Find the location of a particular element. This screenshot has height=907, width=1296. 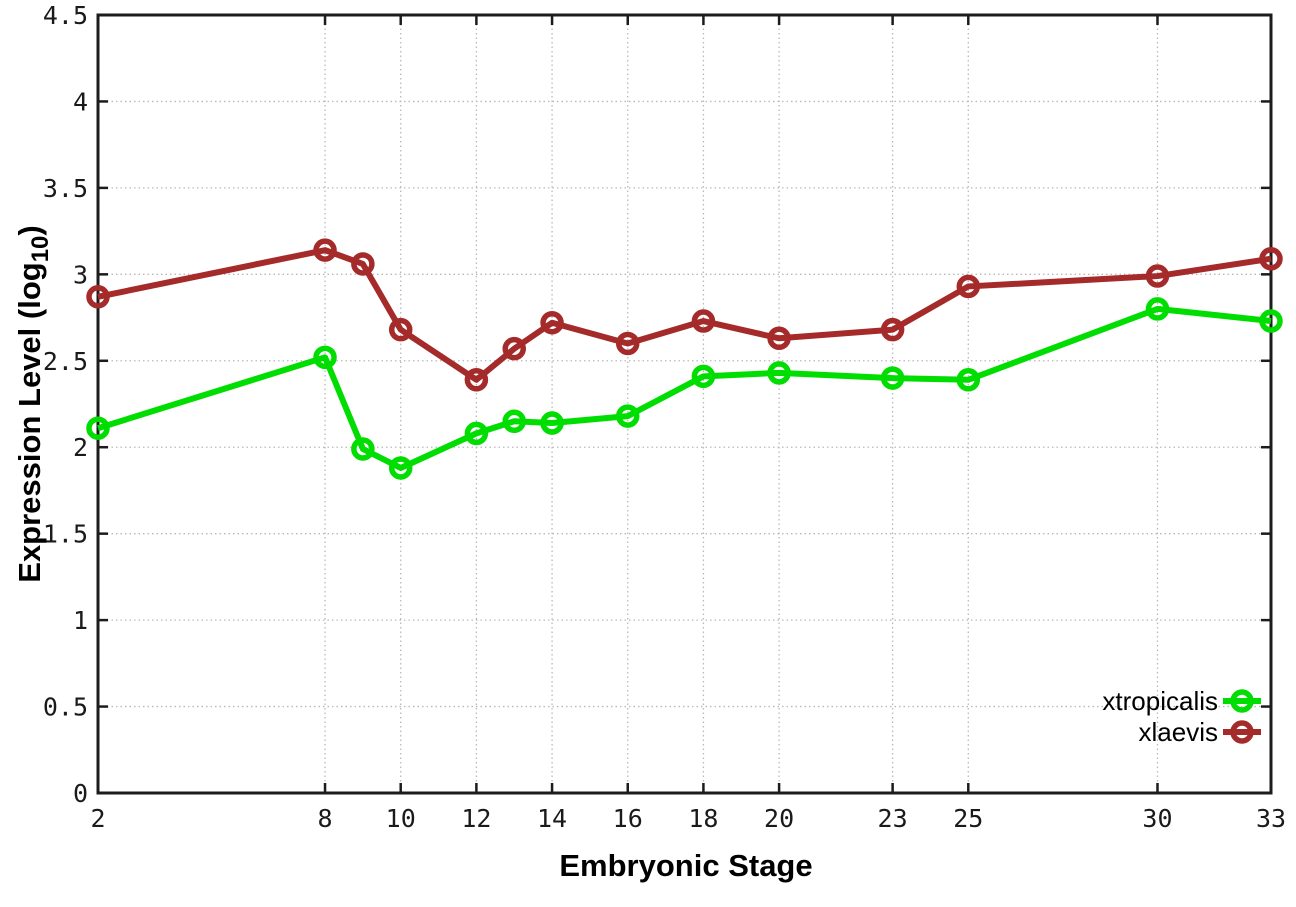

x-axis-title: Embryonic Stage is located at coordinates (685, 865).